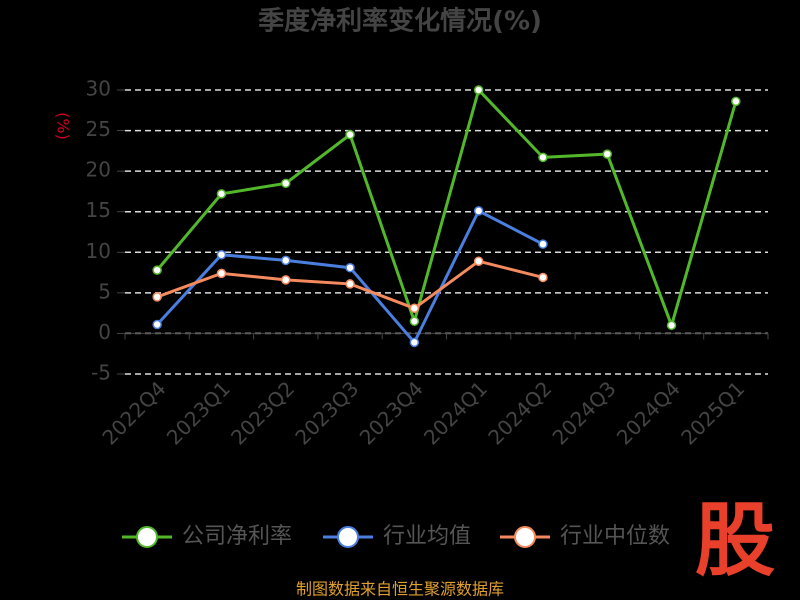  What do you see at coordinates (735, 540) in the screenshot?
I see `logo: 股` at bounding box center [735, 540].